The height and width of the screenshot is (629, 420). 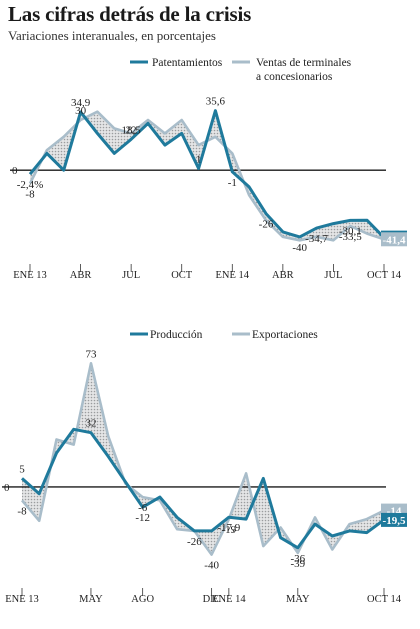 I want to click on chart1-tick-label: OCT, so click(x=182, y=275).